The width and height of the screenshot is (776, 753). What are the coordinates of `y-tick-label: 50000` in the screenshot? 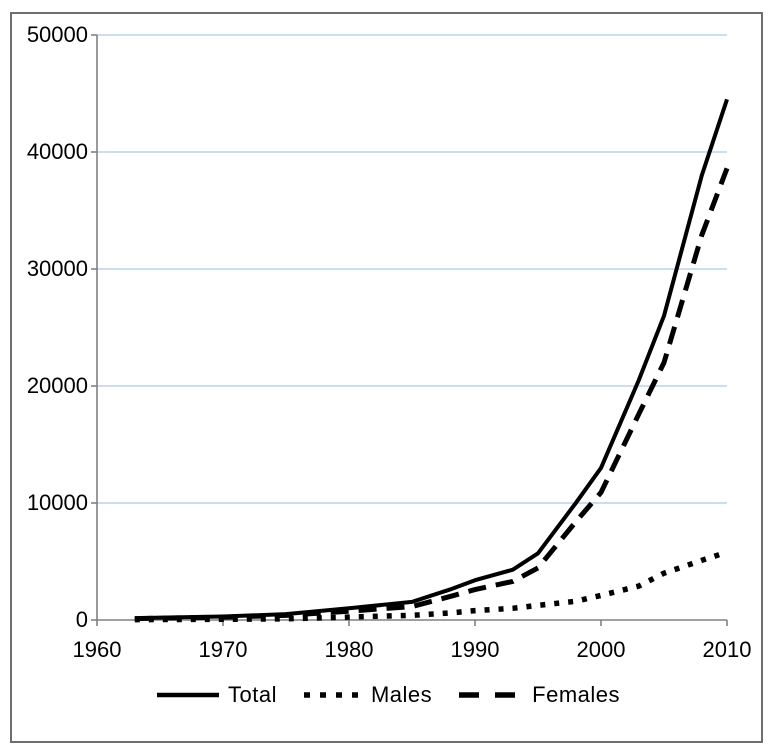 It's located at (57, 34).